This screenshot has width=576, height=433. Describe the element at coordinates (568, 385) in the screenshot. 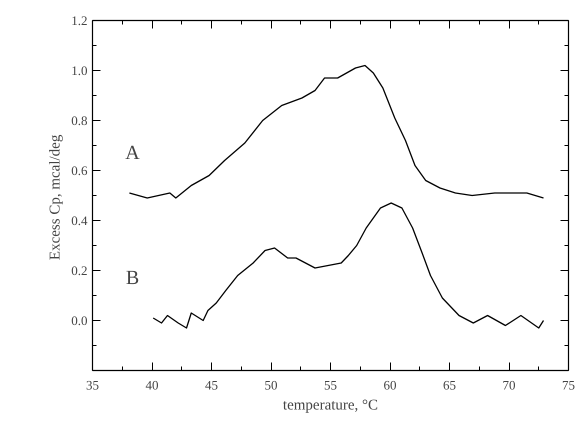

I see `x-tick-label: 75` at that location.